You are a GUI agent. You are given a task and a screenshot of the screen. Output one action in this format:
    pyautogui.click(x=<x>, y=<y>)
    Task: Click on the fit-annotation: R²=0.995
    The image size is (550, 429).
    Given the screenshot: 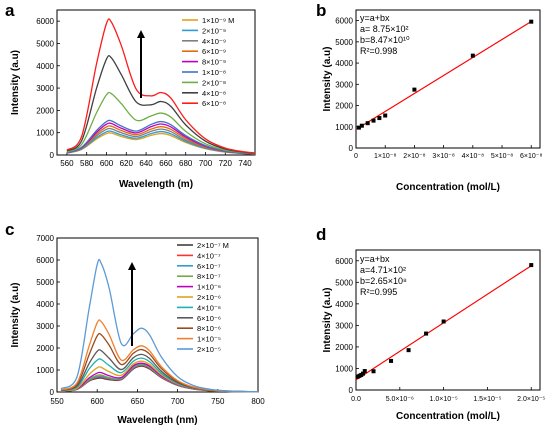 What is the action you would take?
    pyautogui.click(x=378, y=292)
    